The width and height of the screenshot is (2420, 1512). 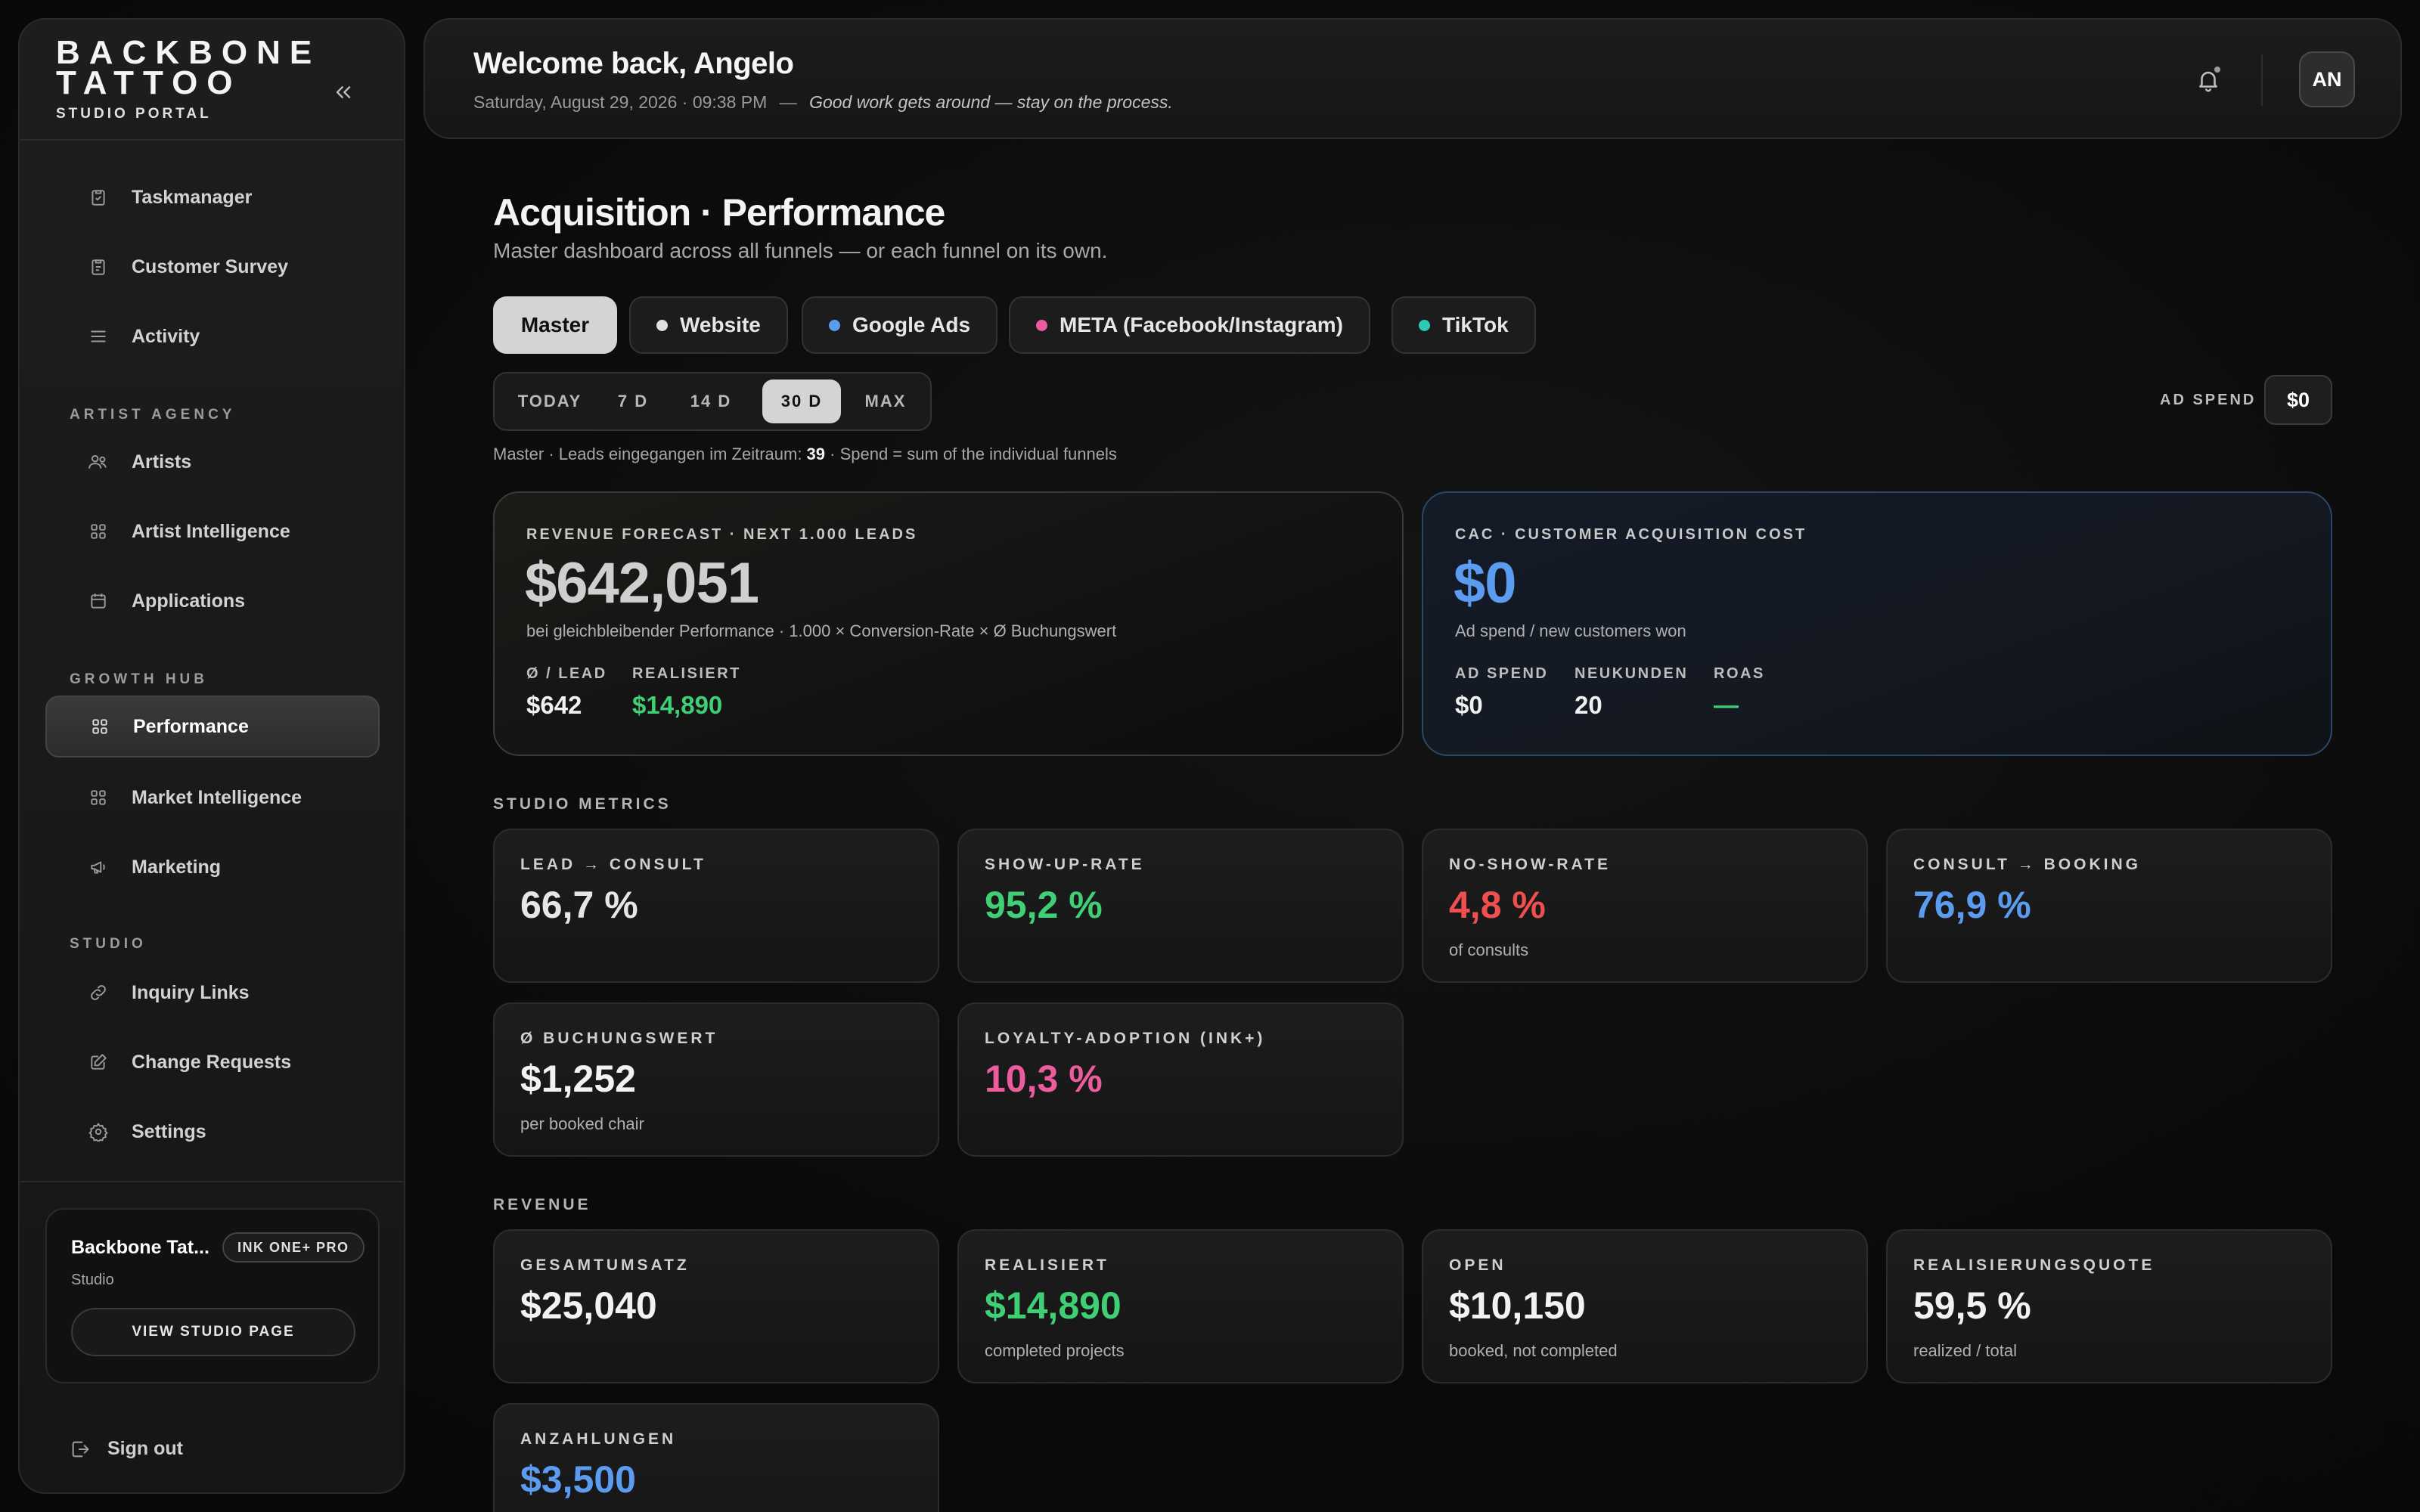 I want to click on brand-subtitle: STUDIO PORTAL, so click(x=134, y=114).